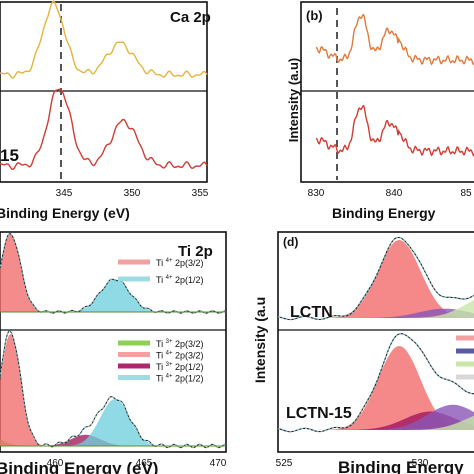  I want to click on panel-b-xtick: 840, so click(394, 193).